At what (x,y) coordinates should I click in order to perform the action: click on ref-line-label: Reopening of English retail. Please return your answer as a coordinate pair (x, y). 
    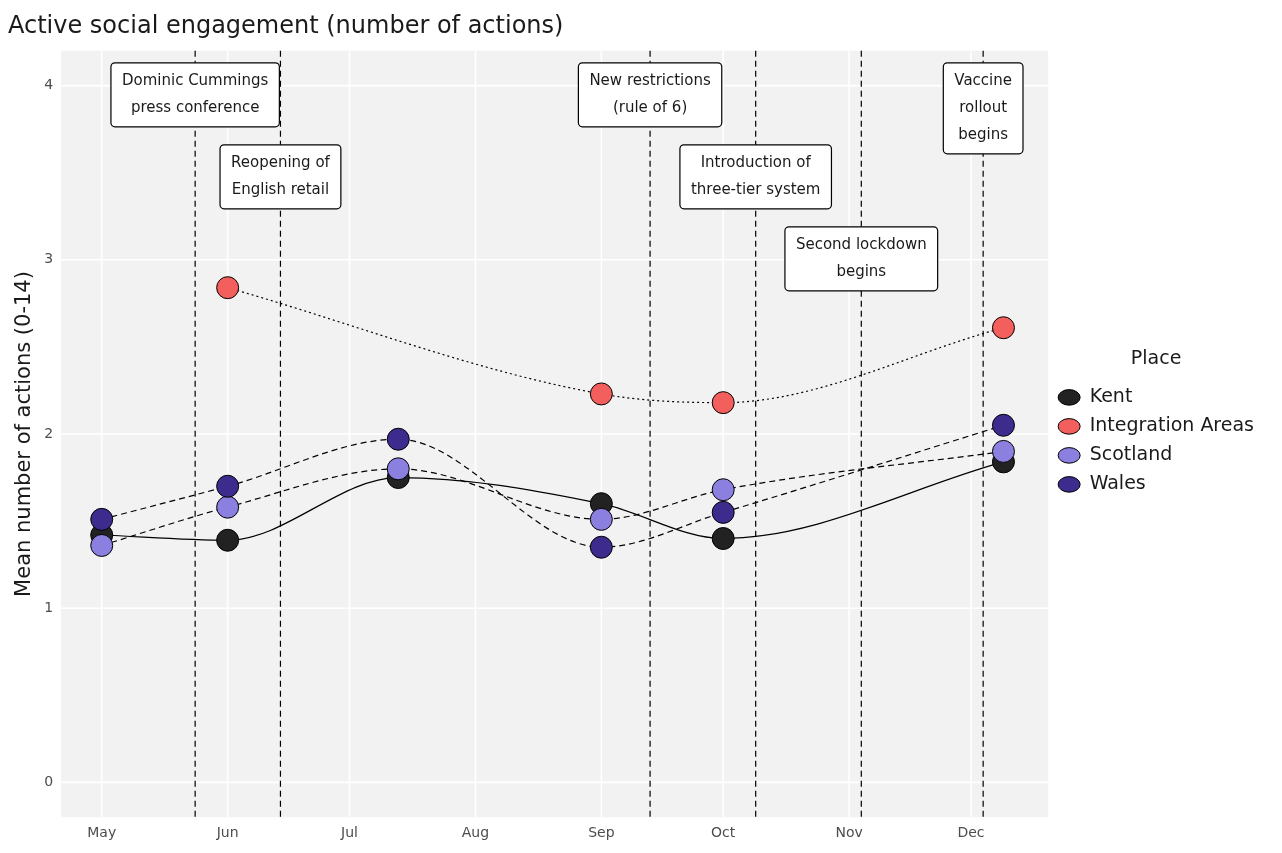
    Looking at the image, I should click on (281, 176).